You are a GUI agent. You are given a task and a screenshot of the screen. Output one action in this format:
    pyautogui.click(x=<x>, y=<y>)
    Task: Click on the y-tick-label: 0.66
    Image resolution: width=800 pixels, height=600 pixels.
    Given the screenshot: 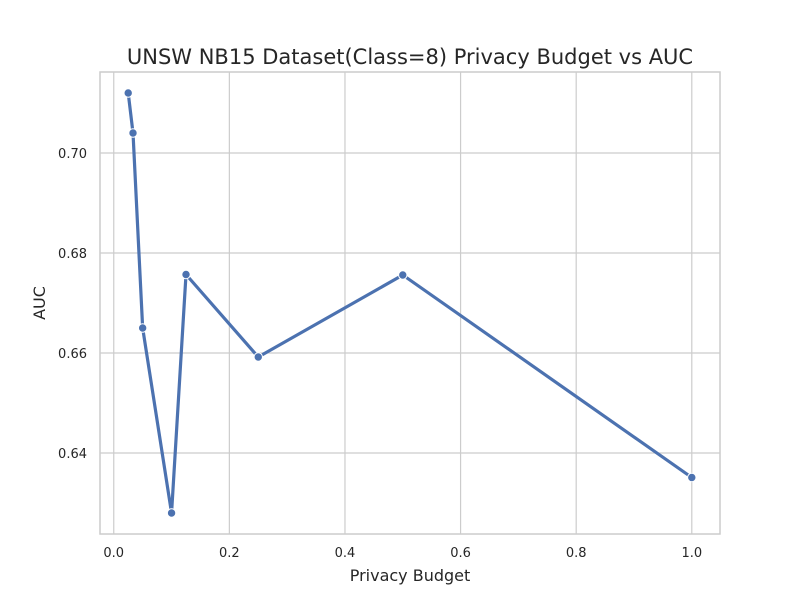 What is the action you would take?
    pyautogui.click(x=72, y=354)
    